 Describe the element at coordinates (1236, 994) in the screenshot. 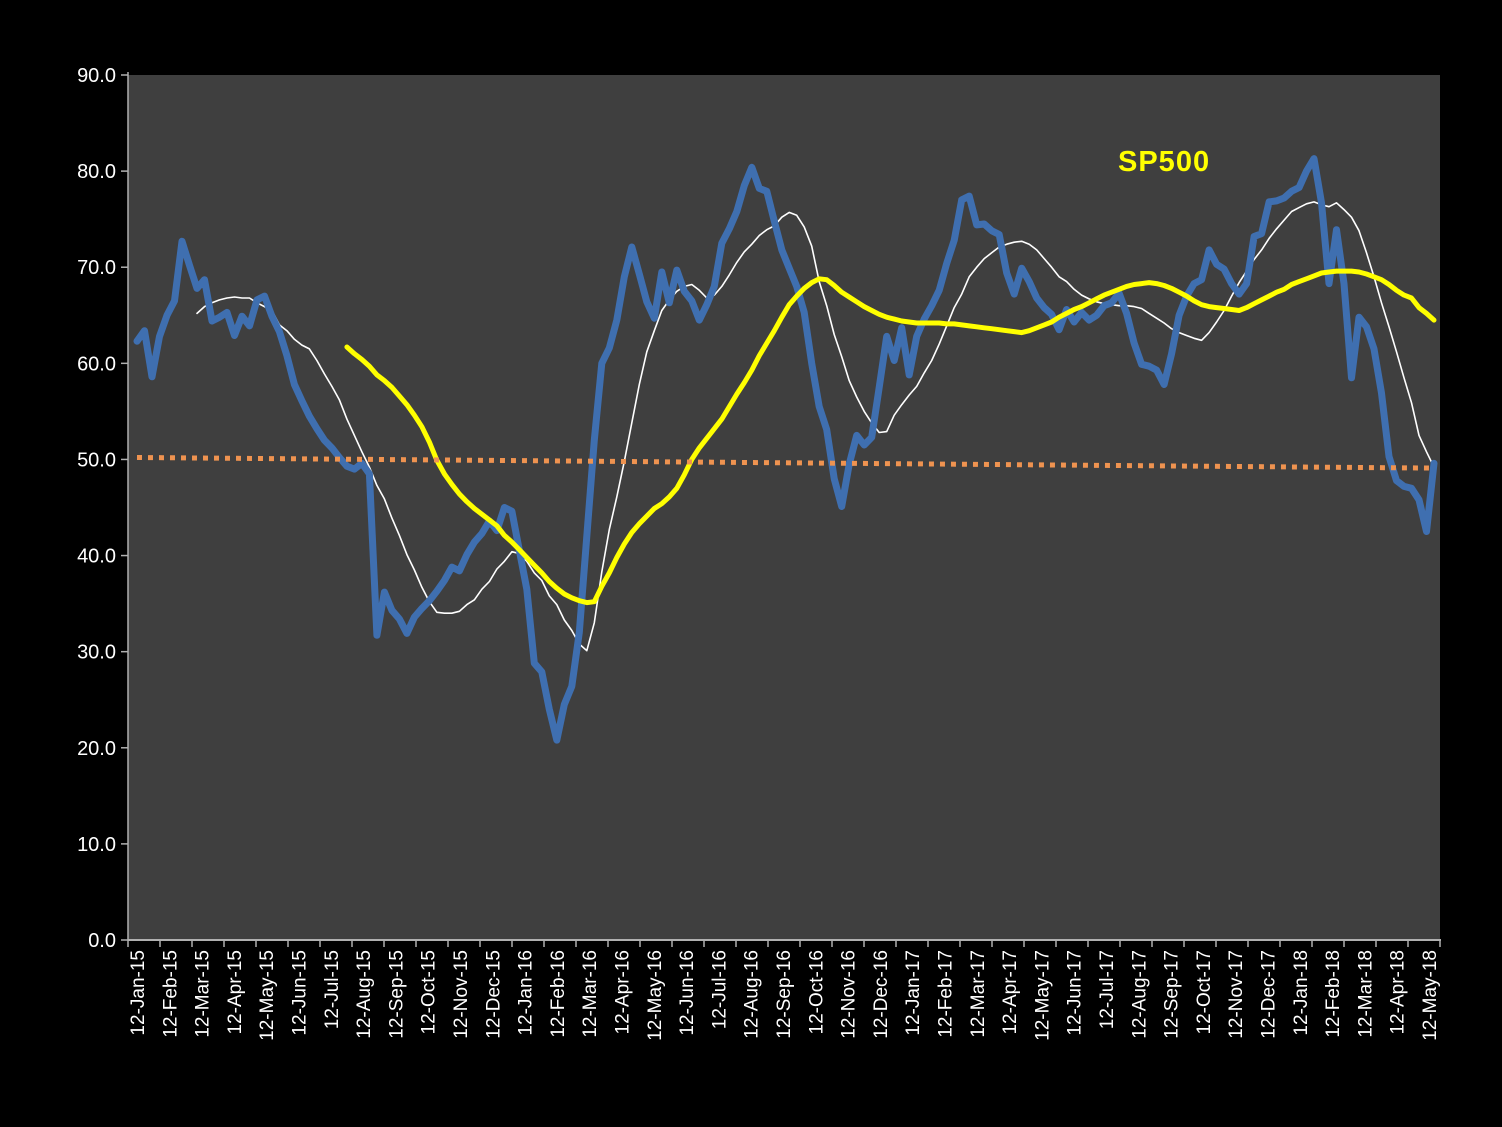

I see `x-axis-tick-label: 12-Nov-17` at that location.